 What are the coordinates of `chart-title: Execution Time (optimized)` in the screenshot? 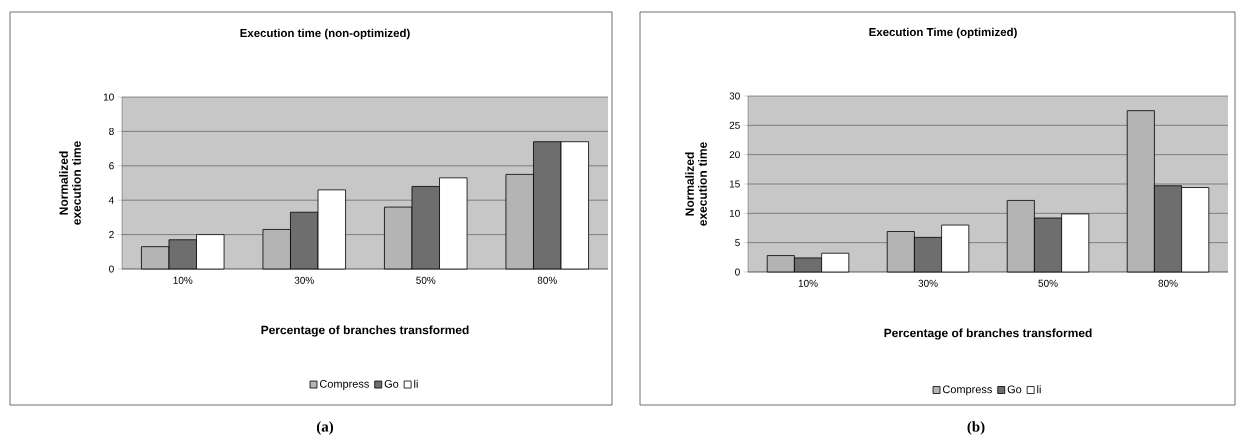 It's located at (943, 33).